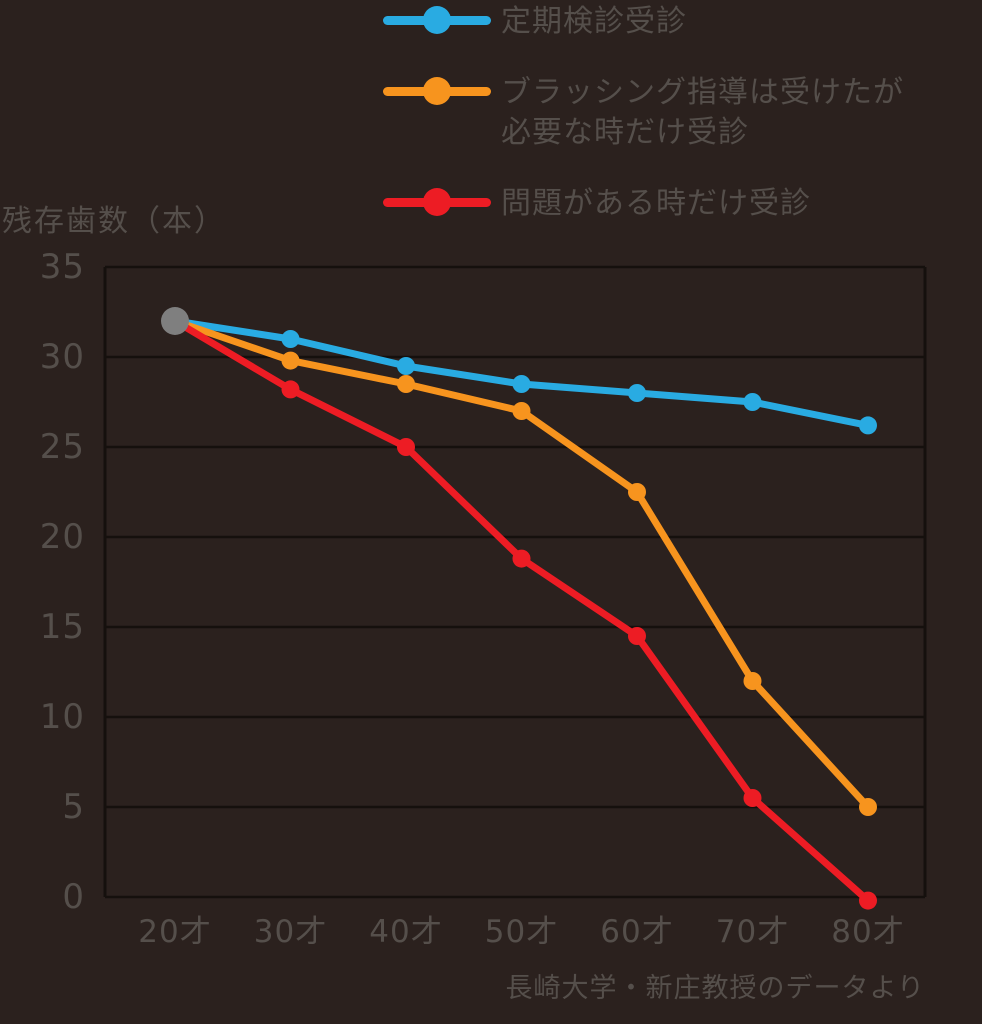 The width and height of the screenshot is (982, 1024). Describe the element at coordinates (73, 897) in the screenshot. I see `svg-text: 0` at that location.